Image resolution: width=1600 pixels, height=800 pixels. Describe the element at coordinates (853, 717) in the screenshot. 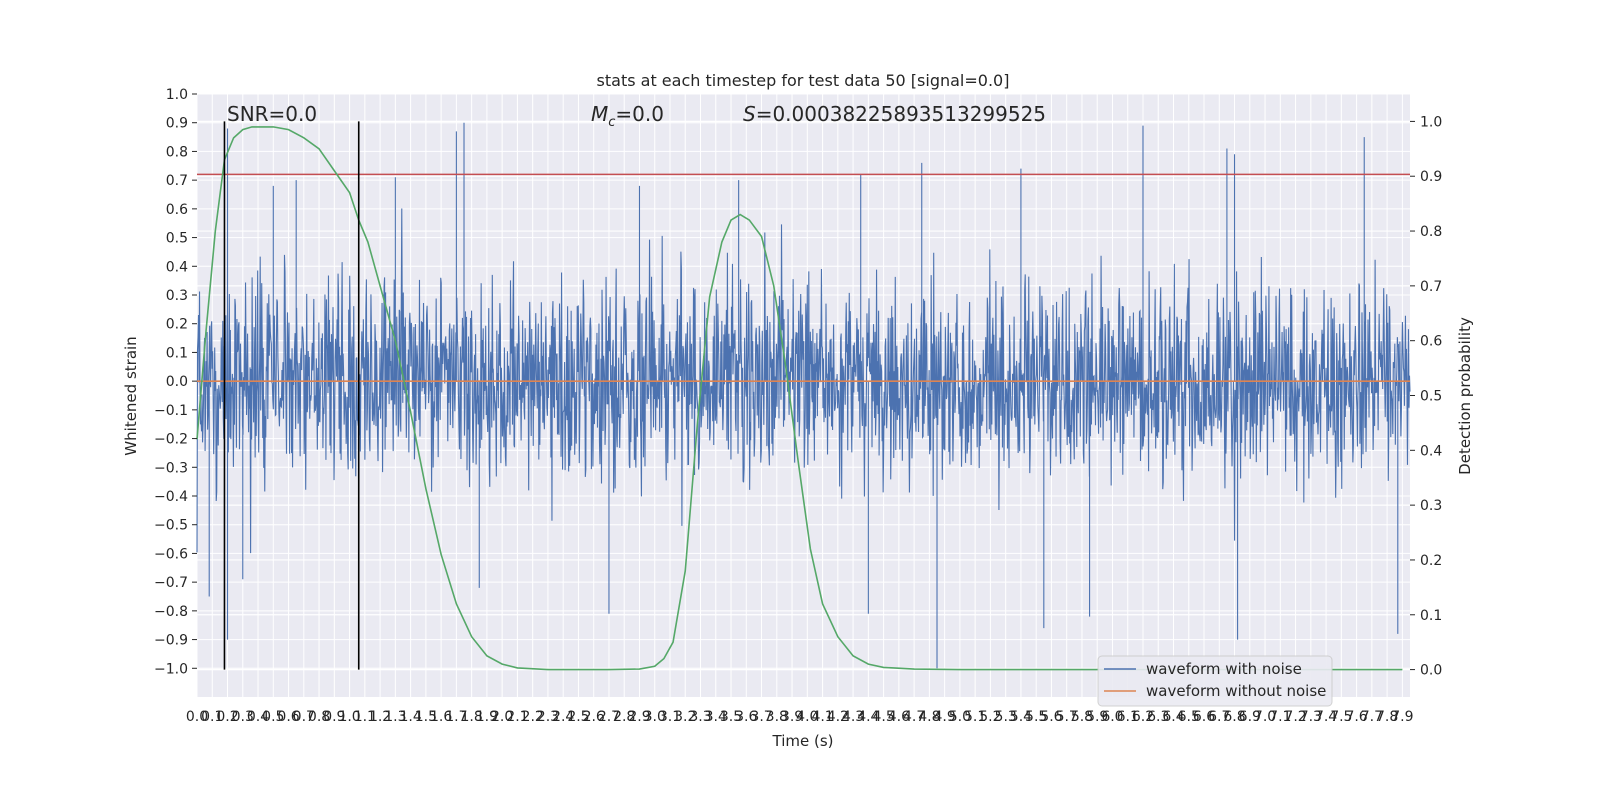

I see `x-tick-label: 4.3` at that location.